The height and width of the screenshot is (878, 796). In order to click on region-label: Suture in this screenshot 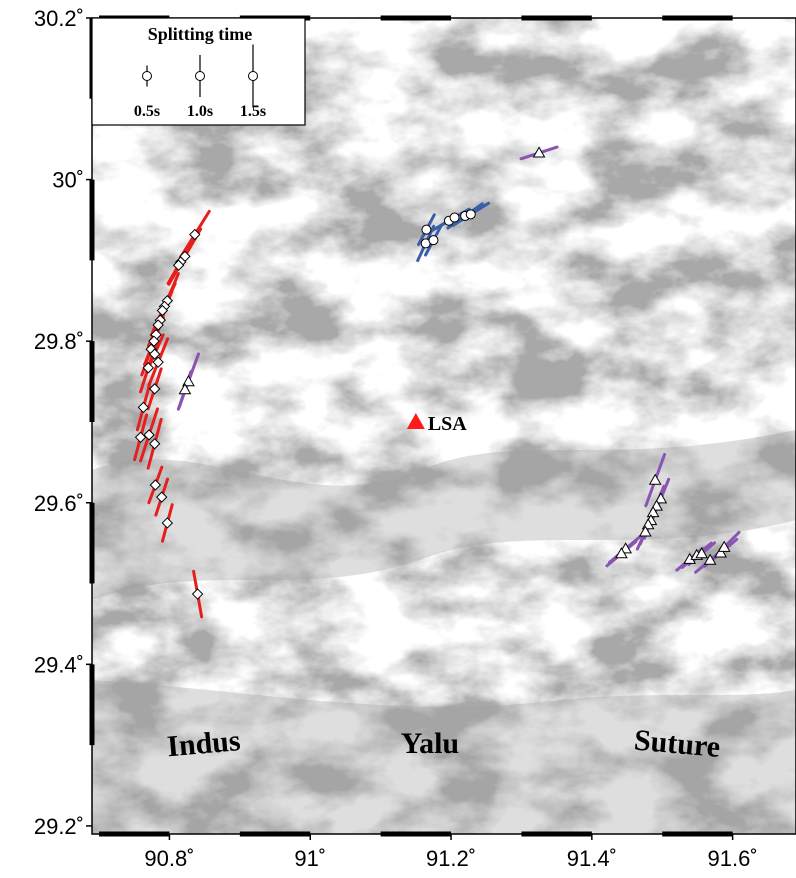, I will do `click(677, 744)`.